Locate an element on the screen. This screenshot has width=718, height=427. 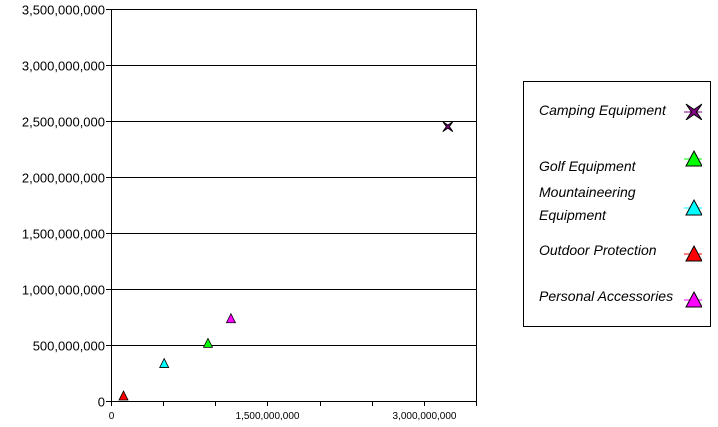
data-point-camping-equipment is located at coordinates (448, 127).